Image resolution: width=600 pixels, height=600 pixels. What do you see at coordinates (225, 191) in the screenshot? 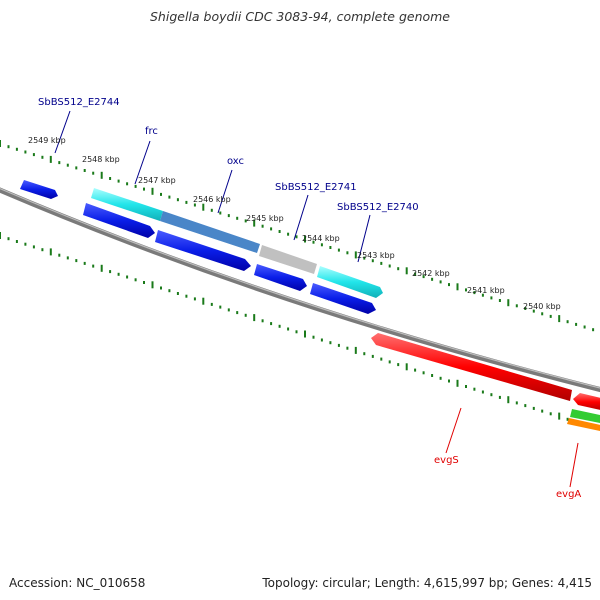
I see `leader-oxc` at bounding box center [225, 191].